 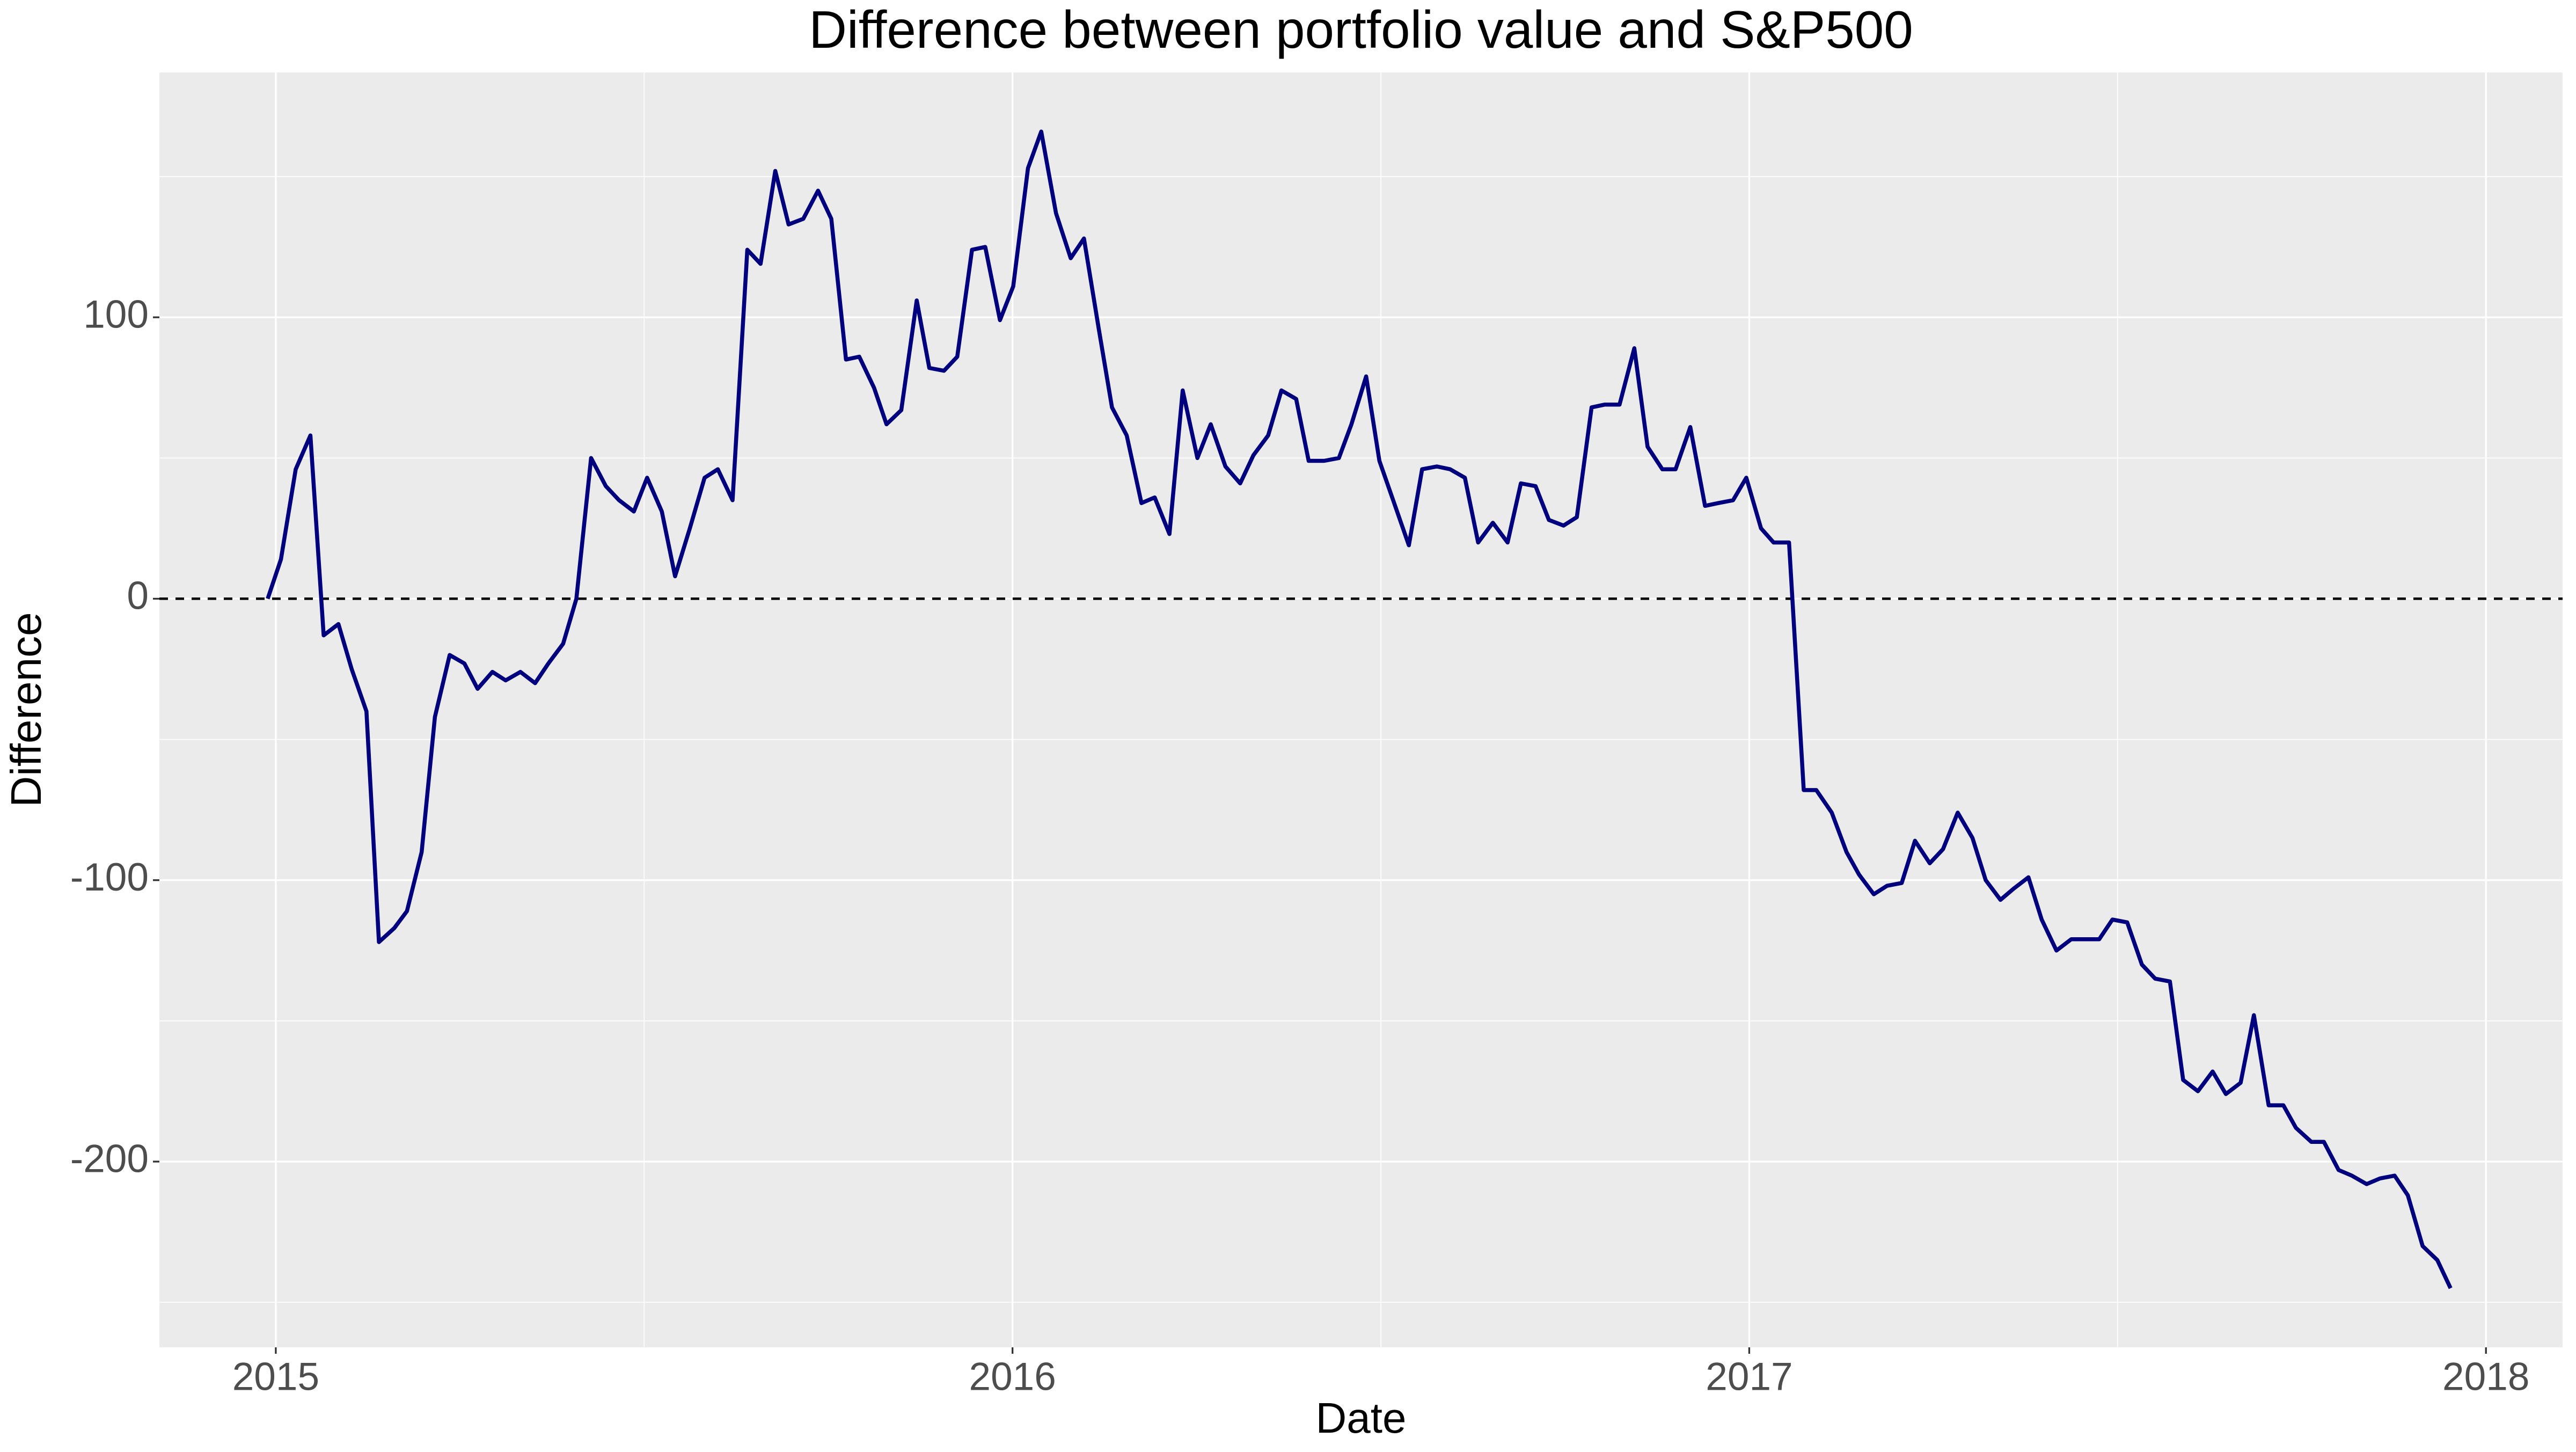 What do you see at coordinates (26, 709) in the screenshot?
I see `y-axis-title: Difference` at bounding box center [26, 709].